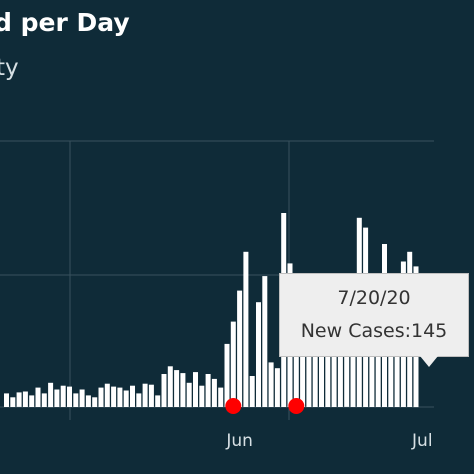 Image resolution: width=474 pixels, height=474 pixels. I want to click on tooltip-date: 7/20/20, so click(374, 298).